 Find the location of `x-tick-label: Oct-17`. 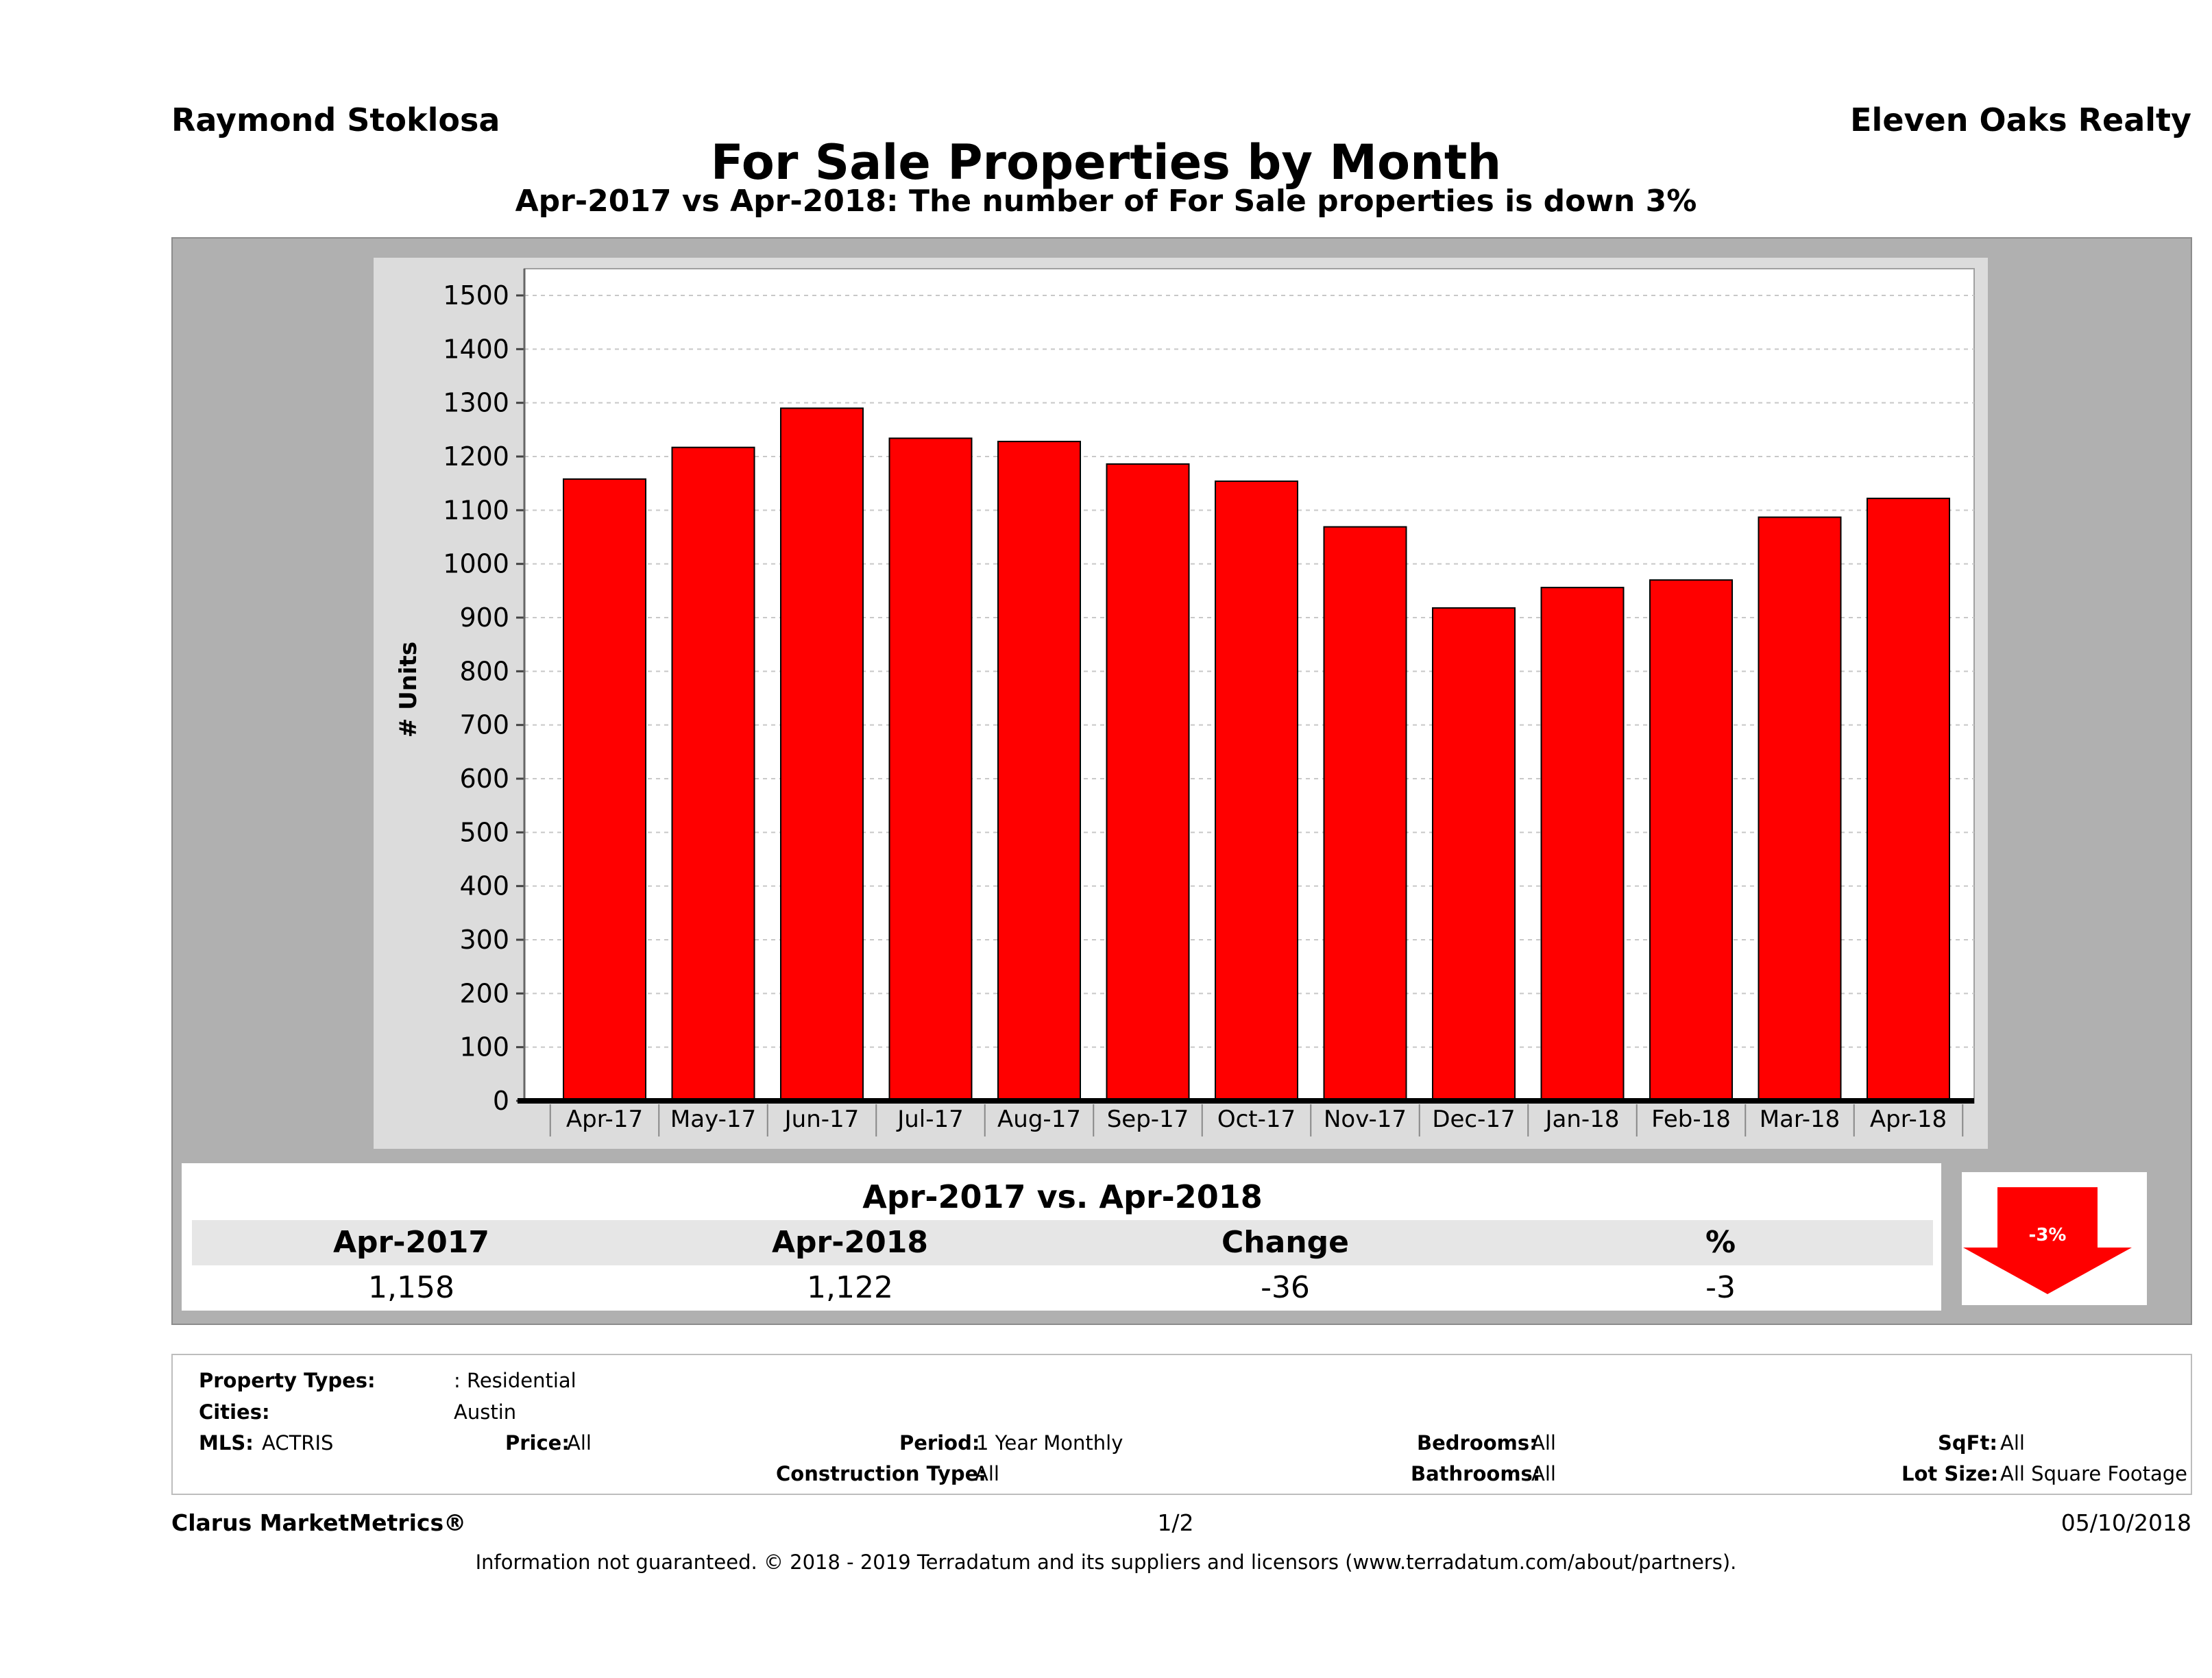

x-tick-label: Oct-17 is located at coordinates (1256, 1119).